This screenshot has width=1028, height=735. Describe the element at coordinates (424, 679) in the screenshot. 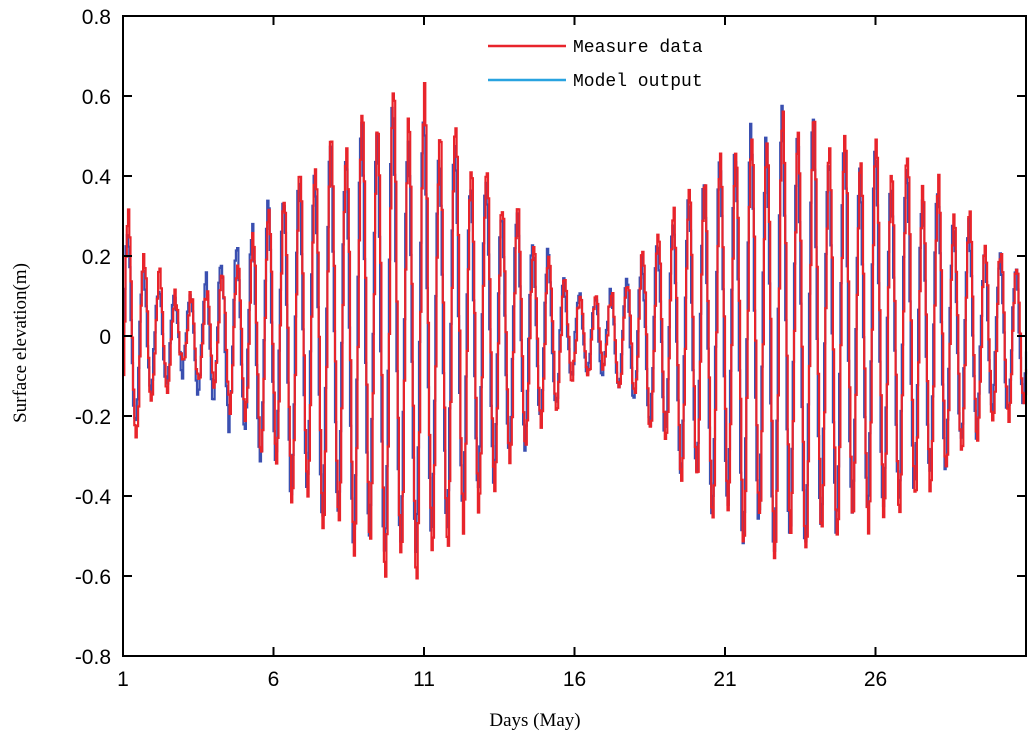

I see `x-tick-label: 11` at that location.